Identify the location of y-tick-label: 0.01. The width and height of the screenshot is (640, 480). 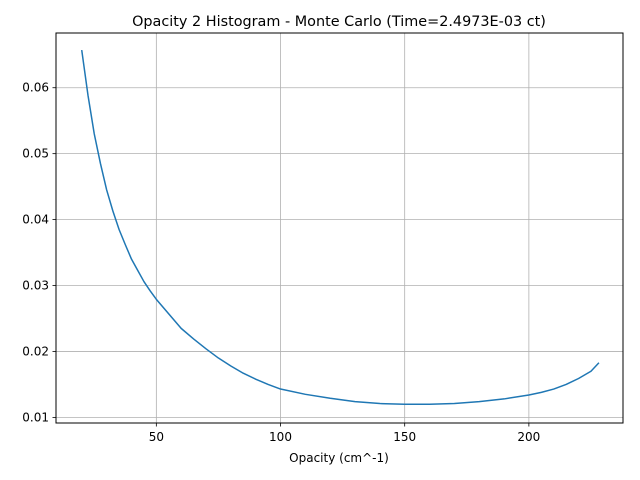
(35, 417).